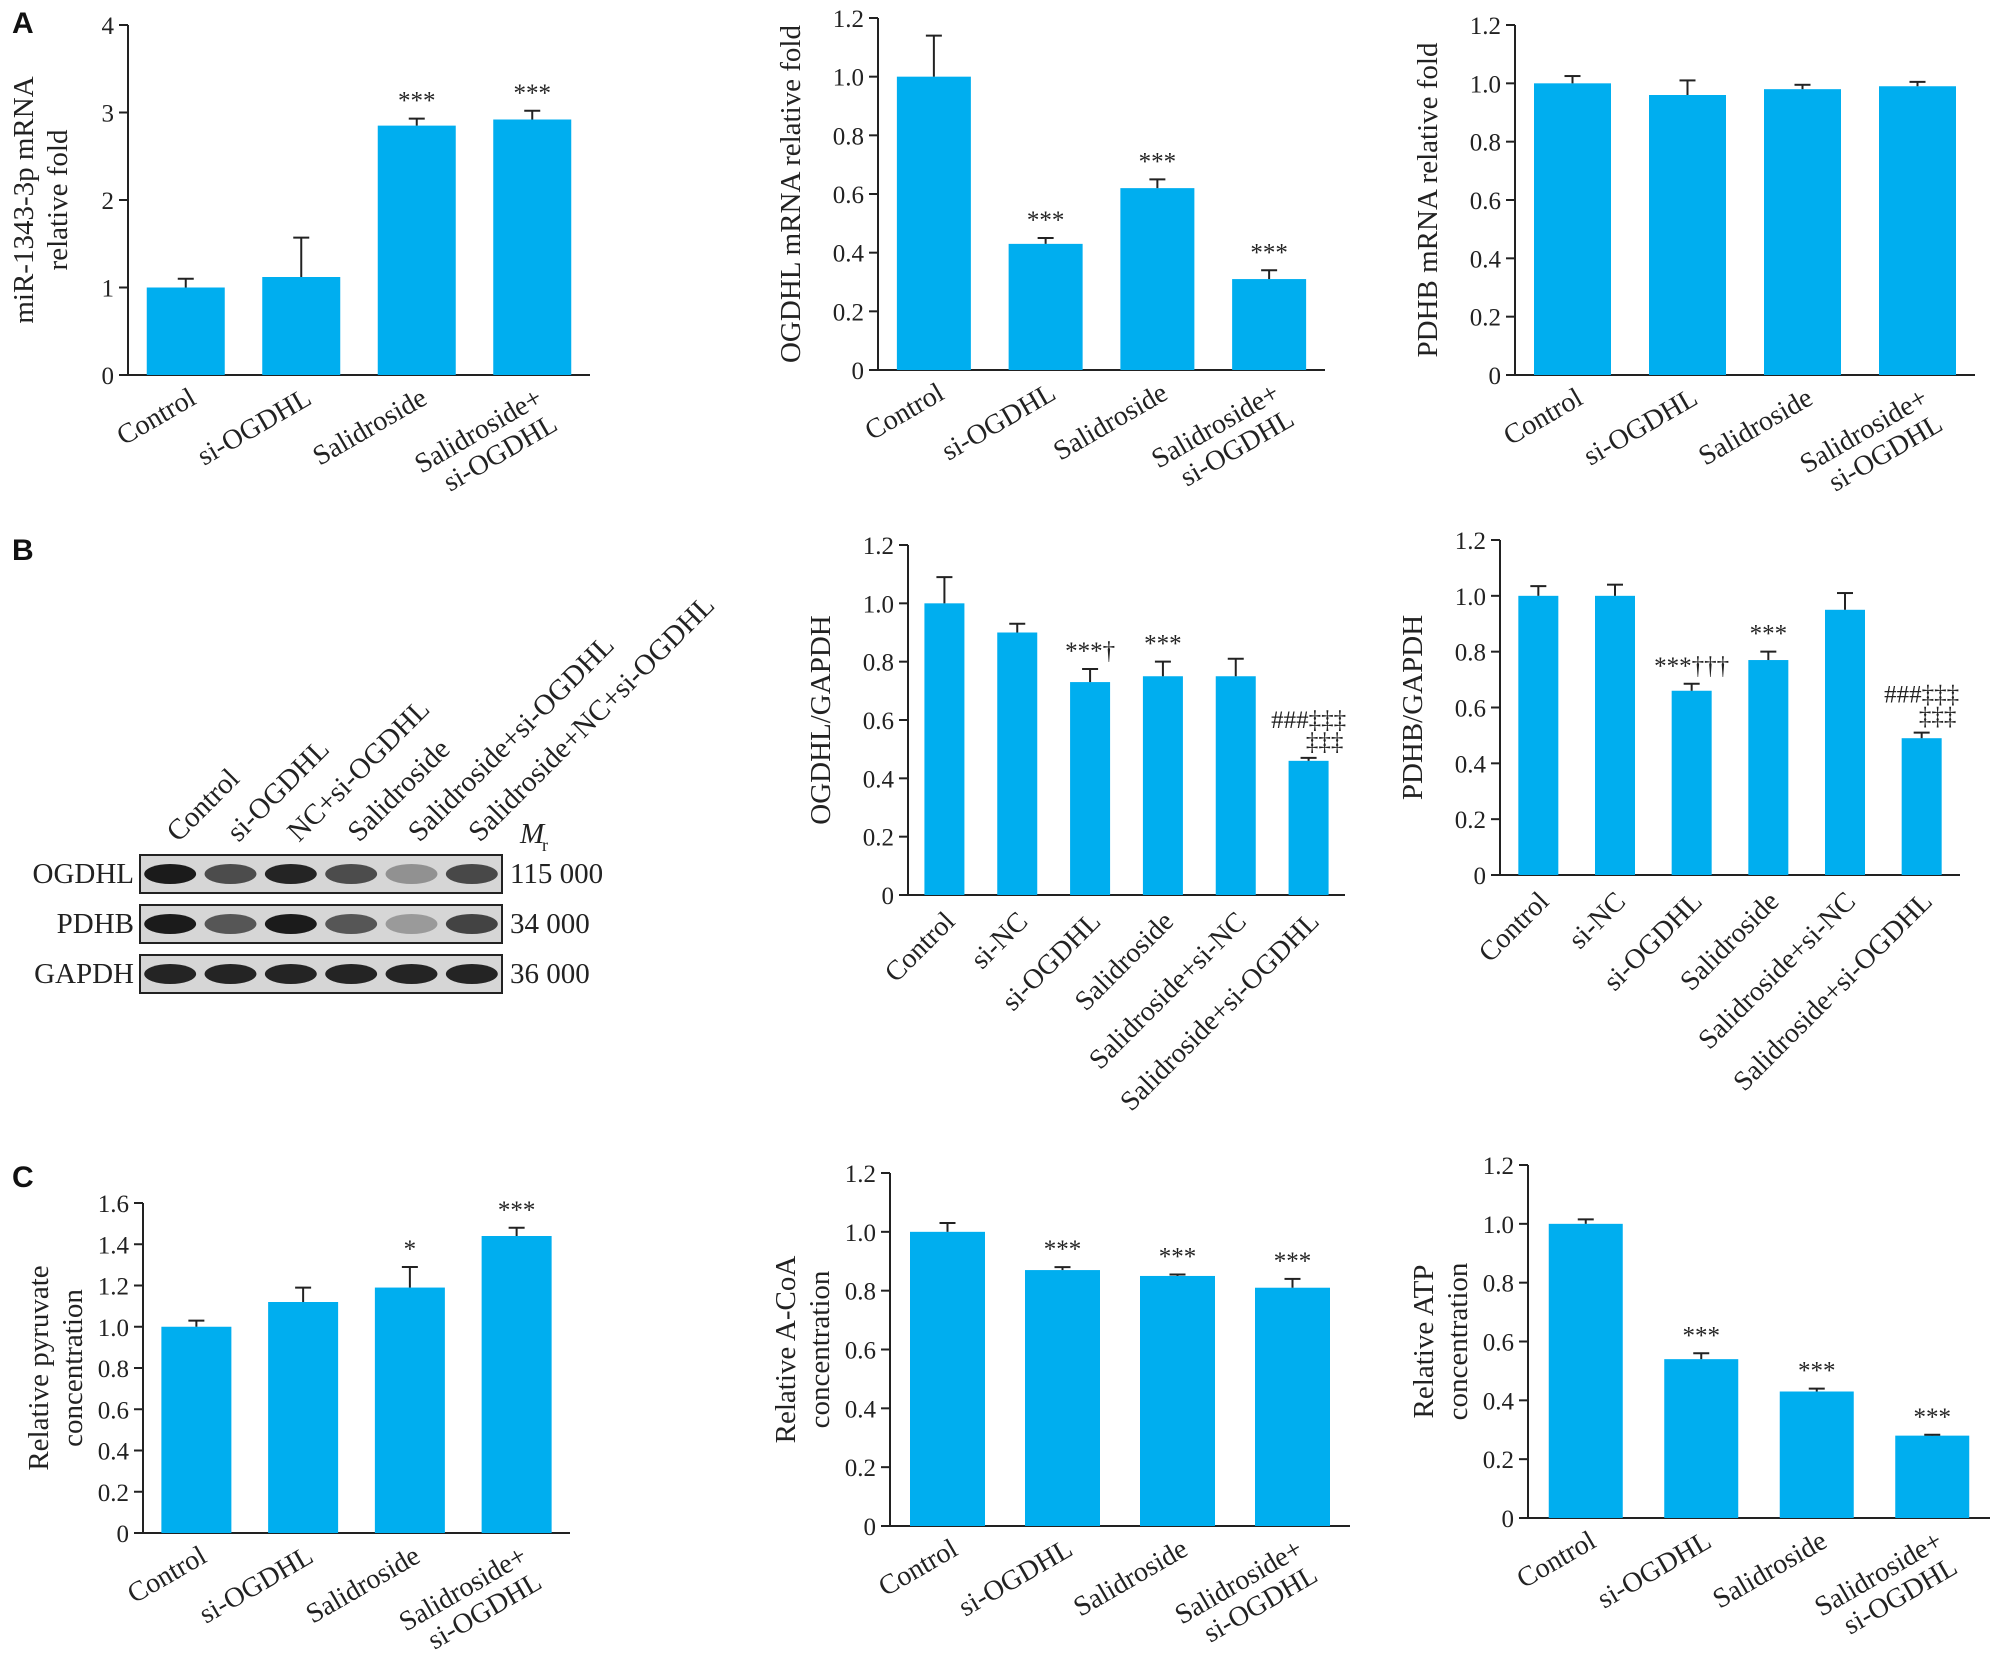 This screenshot has height=1667, width=2013. Describe the element at coordinates (1413, 707) in the screenshot. I see `y-axis-label: PDHB/GAPDH` at that location.